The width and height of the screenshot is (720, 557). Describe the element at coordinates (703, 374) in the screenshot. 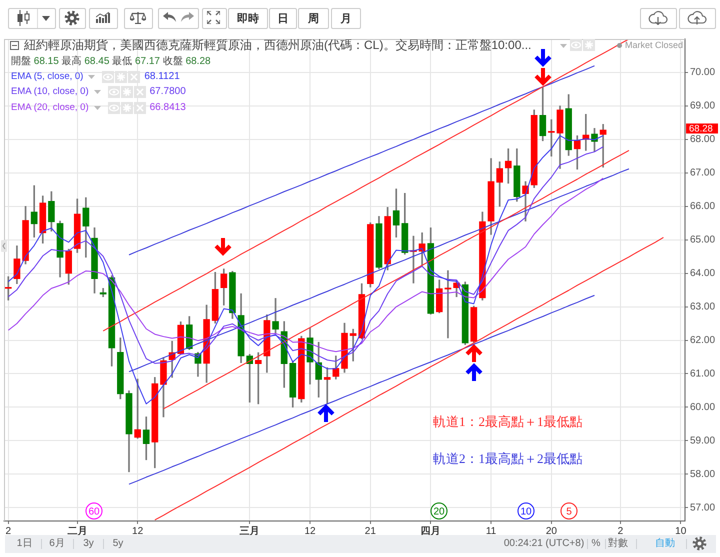

I see `y-tick-label: 61.00` at that location.